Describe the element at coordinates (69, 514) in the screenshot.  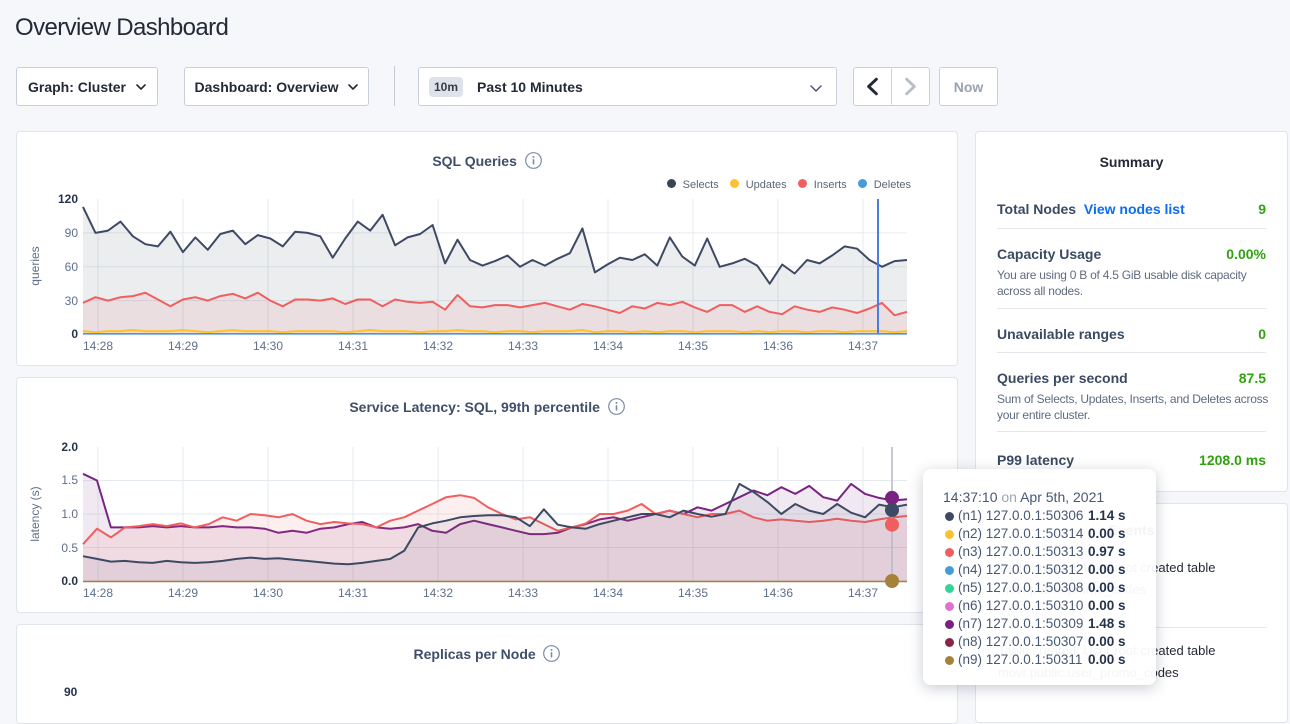
I see `svg-text: 1.0` at that location.